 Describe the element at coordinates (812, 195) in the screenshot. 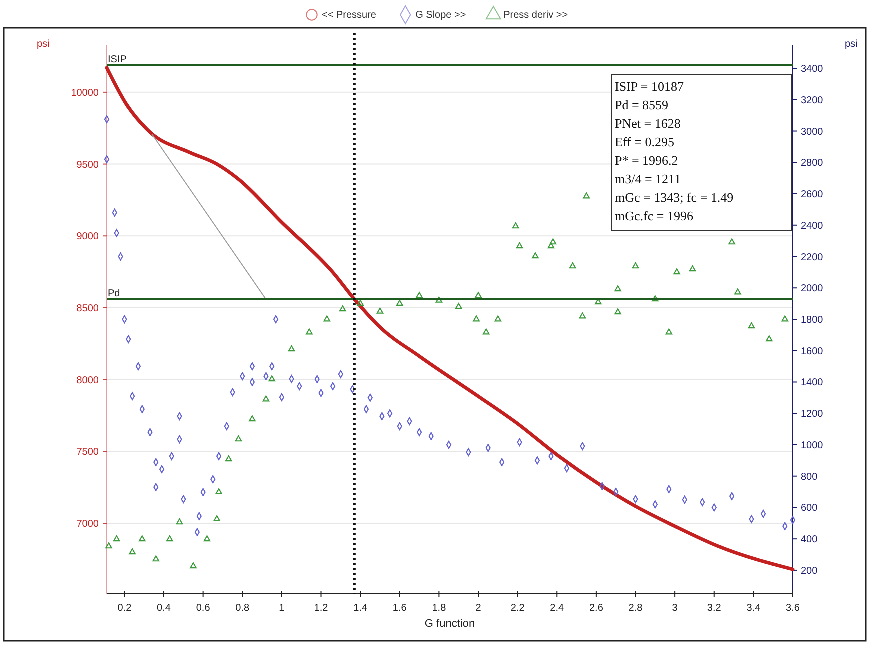

I see `y2-tick-label: 2600` at that location.